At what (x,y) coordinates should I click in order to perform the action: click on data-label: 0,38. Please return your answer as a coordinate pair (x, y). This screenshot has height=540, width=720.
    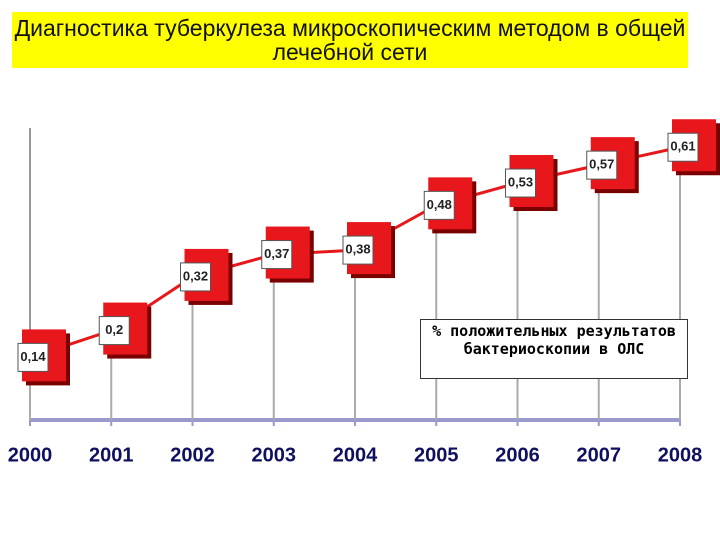
    Looking at the image, I should click on (357, 249).